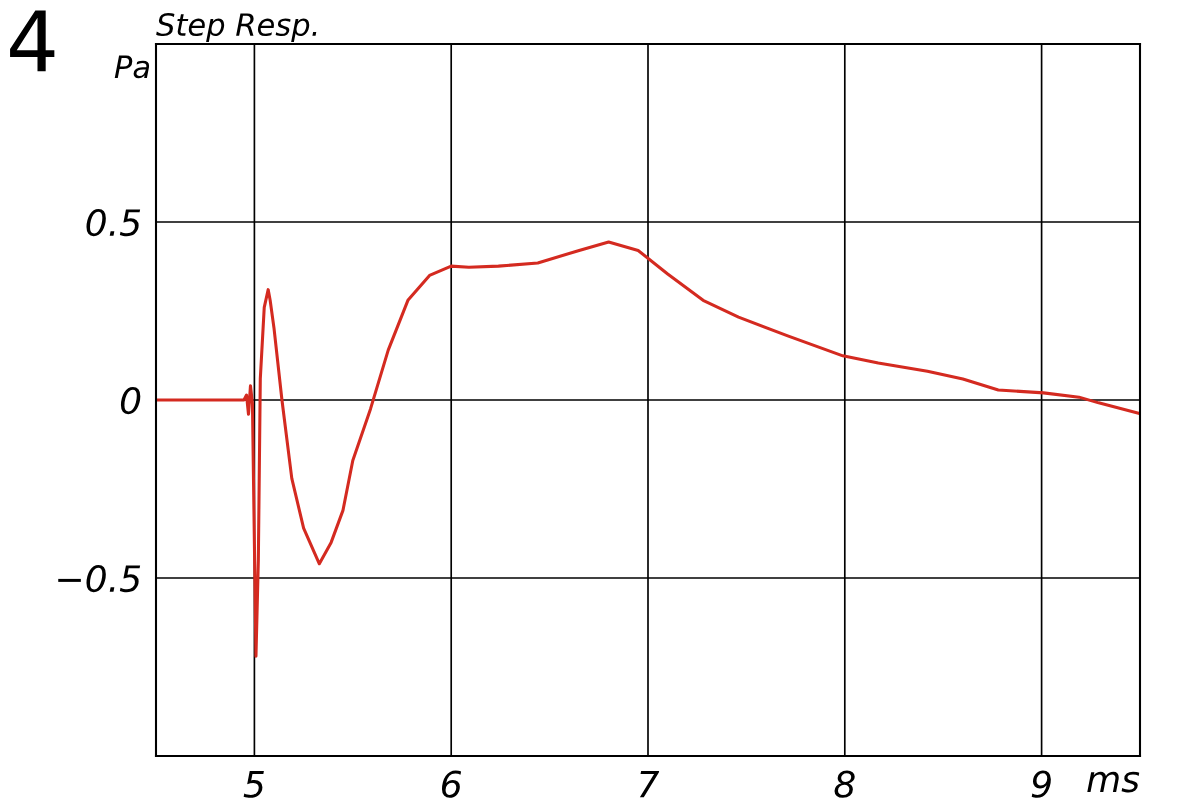 This screenshot has height=800, width=1200. I want to click on x-tick-label: 5, so click(253, 784).